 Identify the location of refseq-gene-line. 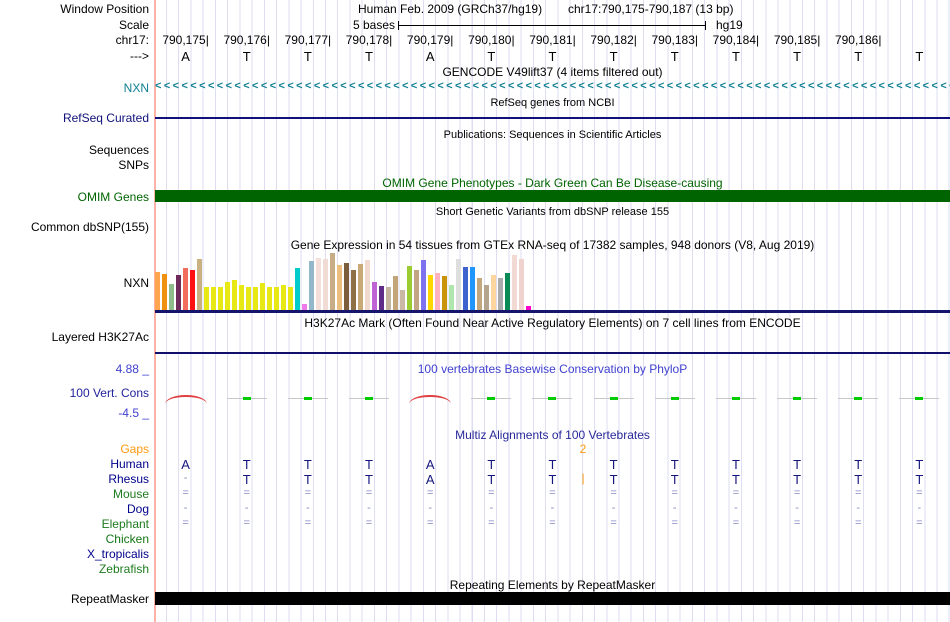
(552, 118).